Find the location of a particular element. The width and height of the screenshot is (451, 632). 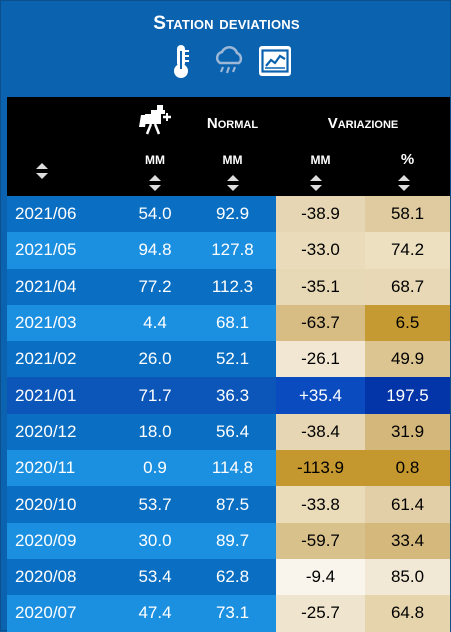

row-variation-mm: -26.1 is located at coordinates (320, 359).